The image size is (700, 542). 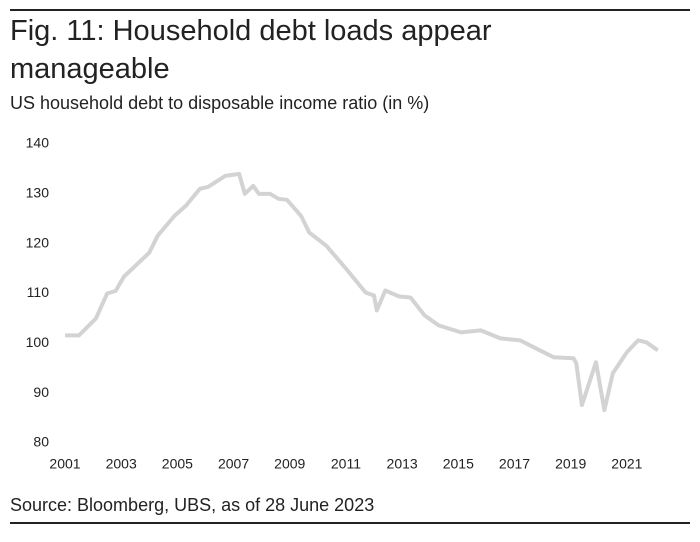 What do you see at coordinates (121, 464) in the screenshot?
I see `x-tick-label: 2003` at bounding box center [121, 464].